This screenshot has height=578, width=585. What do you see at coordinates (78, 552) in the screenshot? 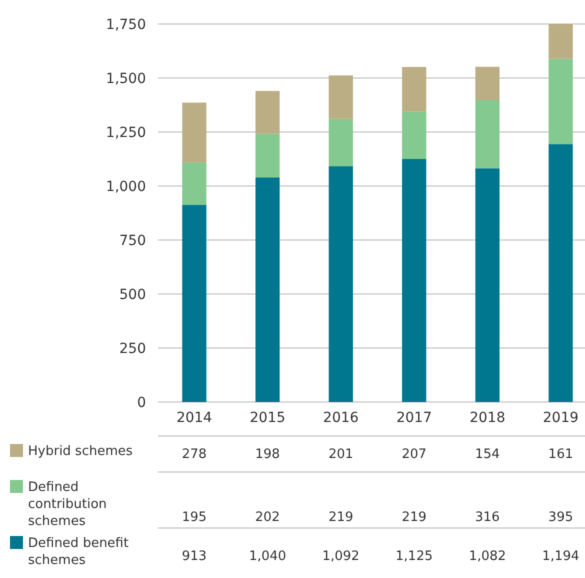
I see `legend-label: Defined benefit schemes` at bounding box center [78, 552].